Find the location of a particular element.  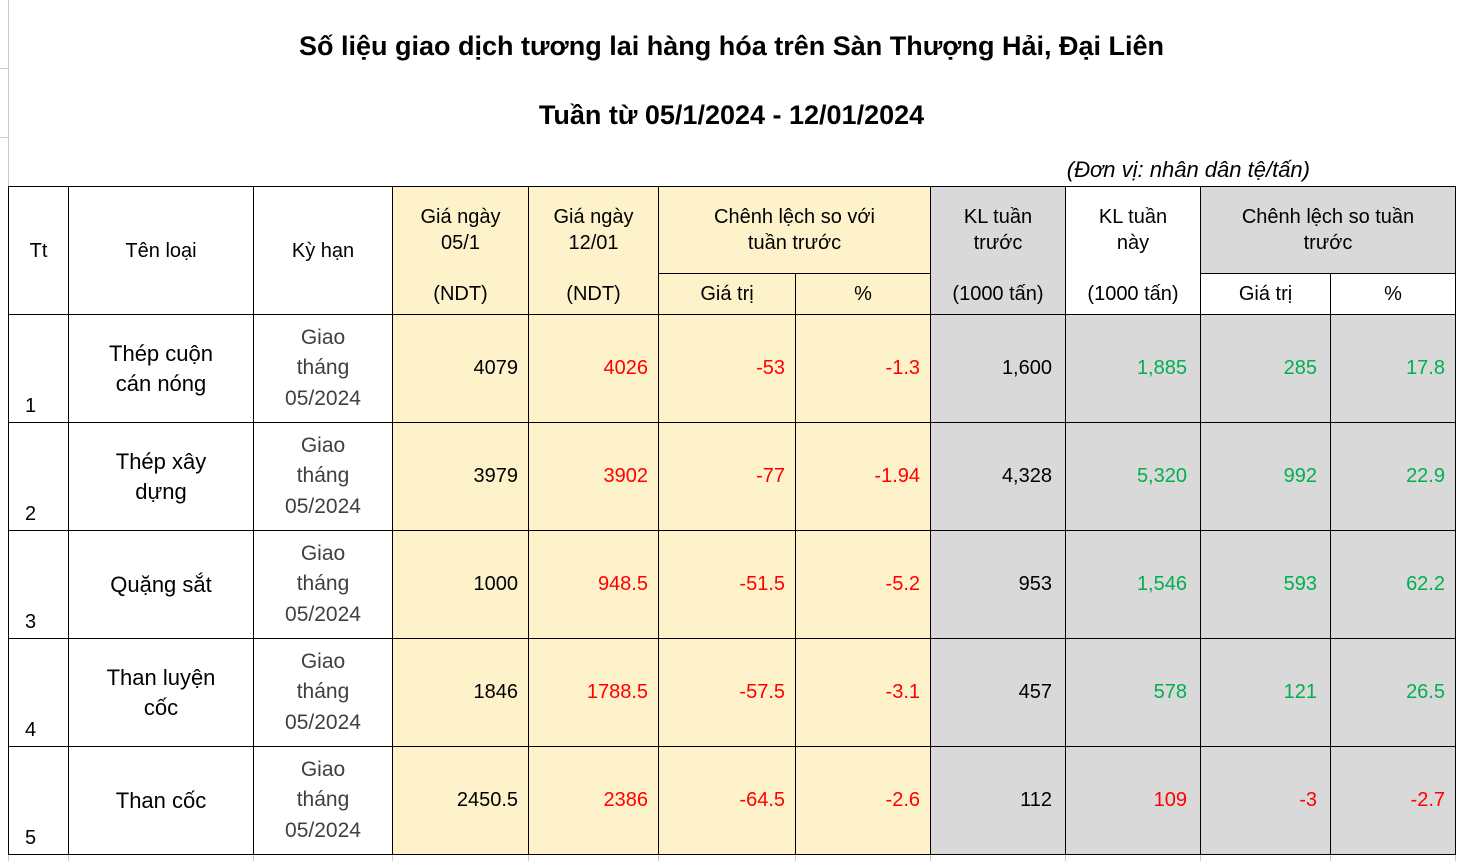

commodity-name: Than luyện cốc is located at coordinates (161, 692).